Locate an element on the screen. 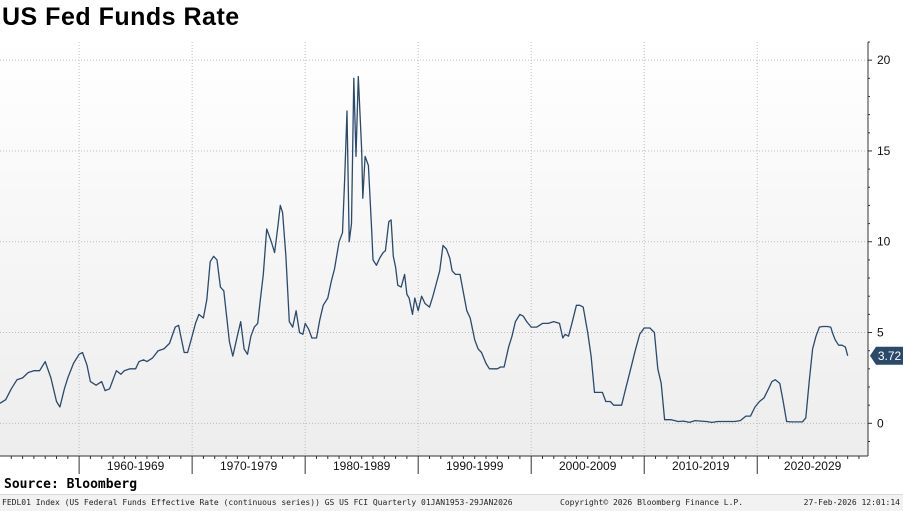 The height and width of the screenshot is (511, 903). y-tick-label: 15 is located at coordinates (884, 151).